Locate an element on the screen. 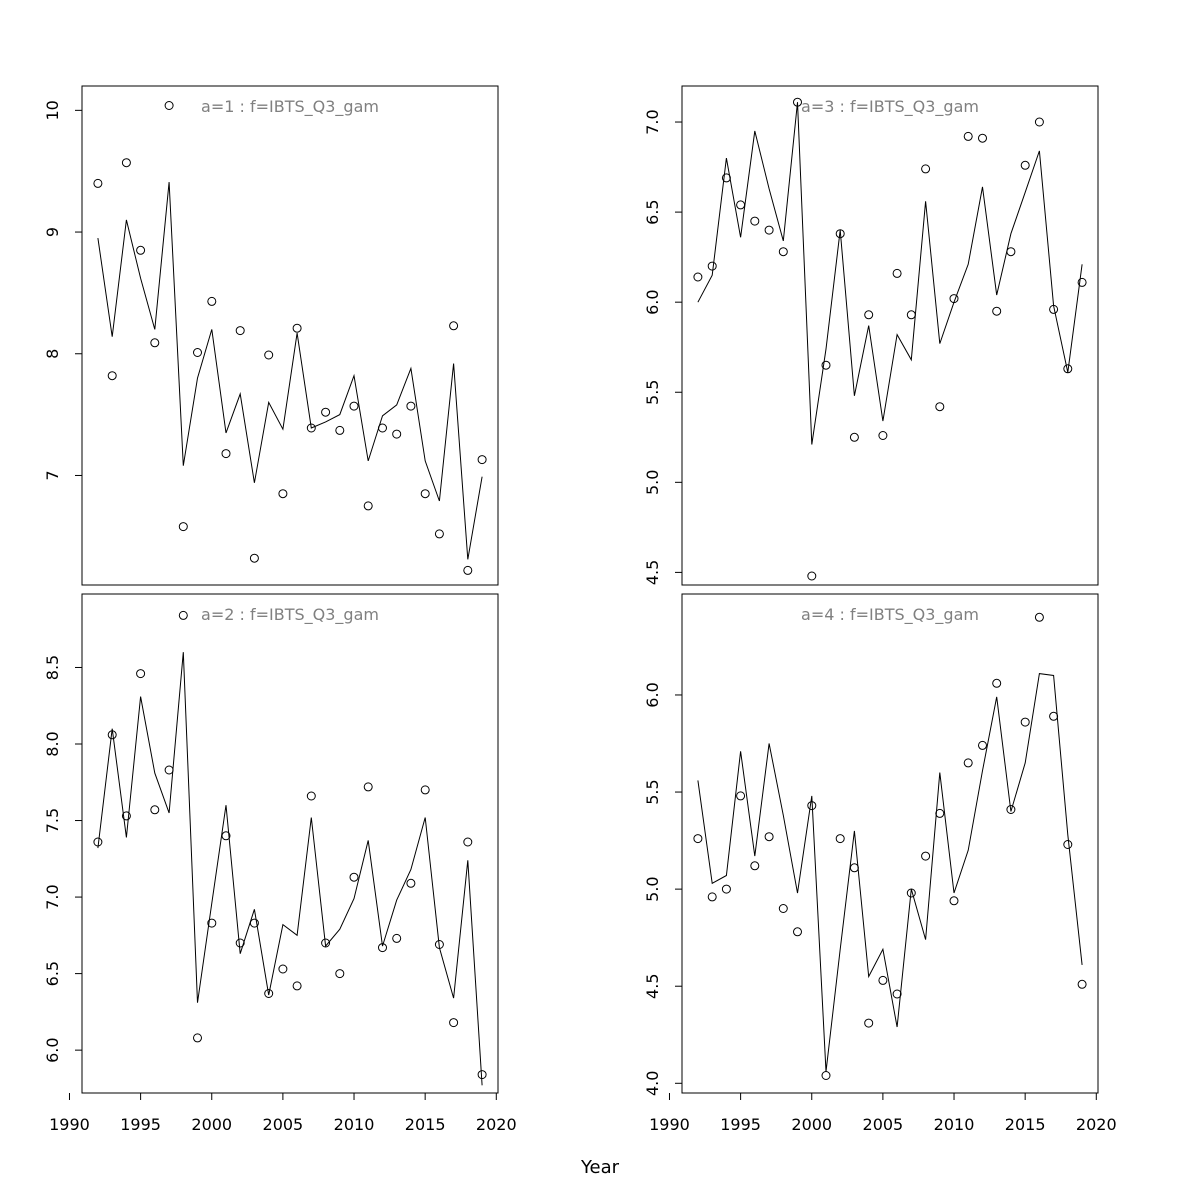  y-tick-label: 10 is located at coordinates (52, 110).